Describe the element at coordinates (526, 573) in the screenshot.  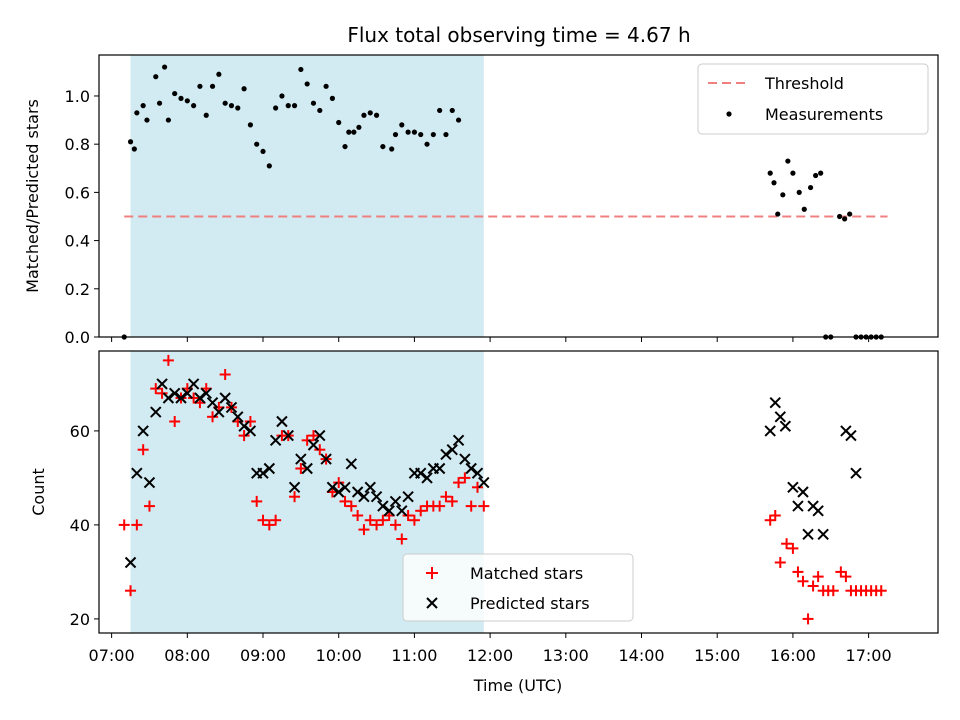
I see `legend-matched-label: Matched stars` at that location.